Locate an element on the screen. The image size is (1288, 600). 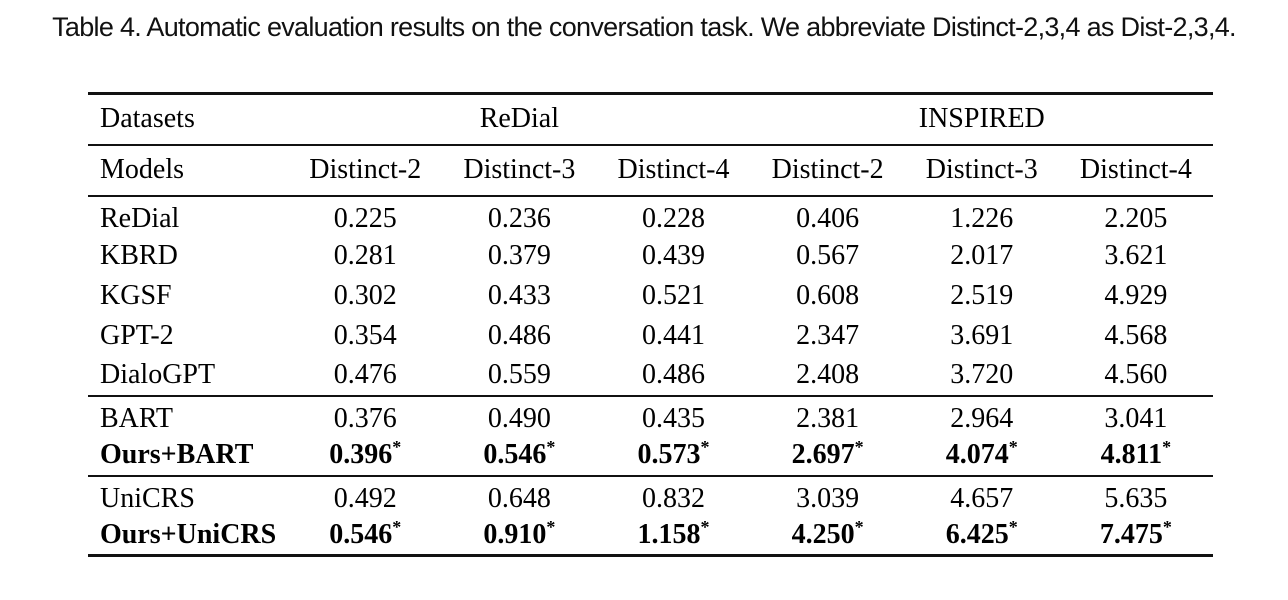
table-row-kgsf: KGSF 0.302 0.433 0.521 0.608 2.519 4.929 is located at coordinates (650, 296).